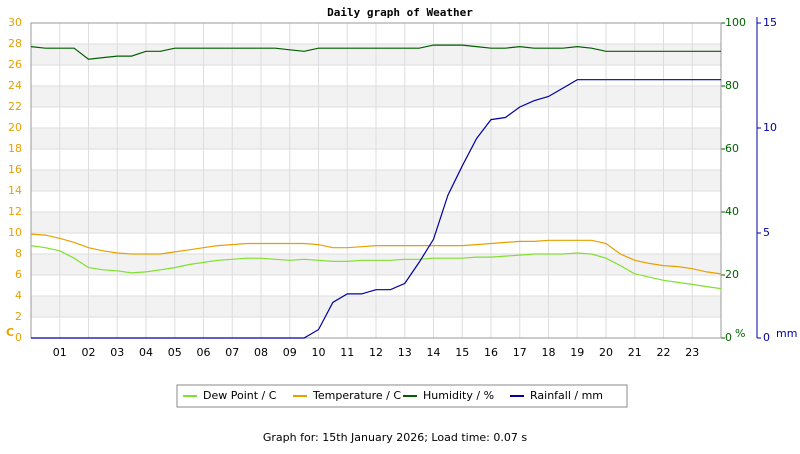 This screenshot has height=454, width=800. I want to click on x-tick-label: 03, so click(117, 352).